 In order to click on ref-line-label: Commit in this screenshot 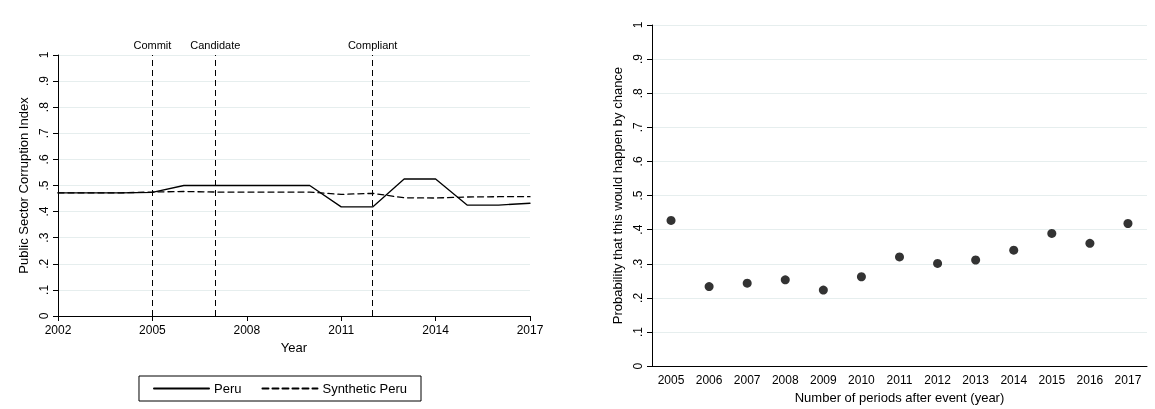, I will do `click(152, 44)`.